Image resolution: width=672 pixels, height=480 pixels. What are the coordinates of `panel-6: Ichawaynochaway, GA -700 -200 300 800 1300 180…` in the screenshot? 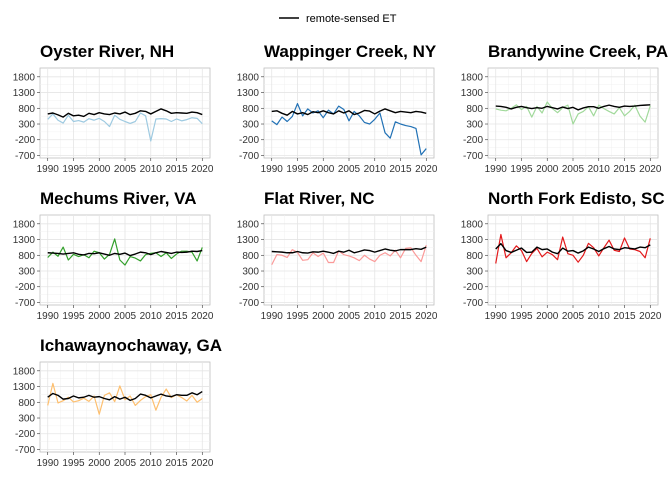 It's located at (117, 402).